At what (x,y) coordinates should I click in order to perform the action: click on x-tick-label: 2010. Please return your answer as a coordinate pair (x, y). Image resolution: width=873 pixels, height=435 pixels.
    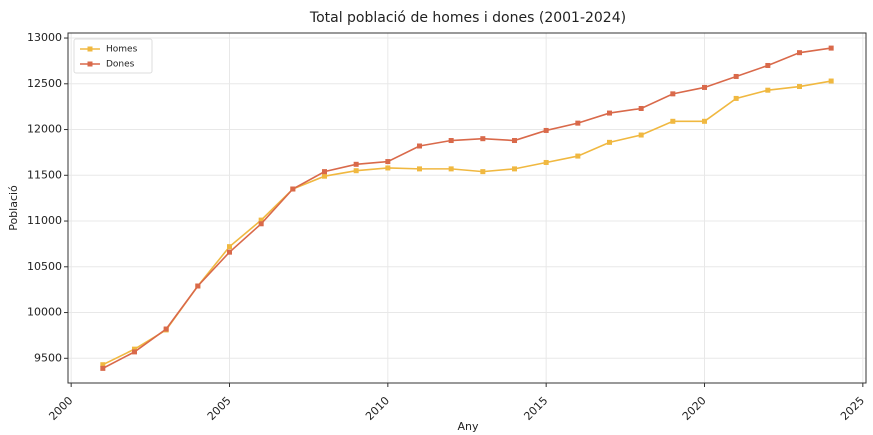
    Looking at the image, I should click on (377, 408).